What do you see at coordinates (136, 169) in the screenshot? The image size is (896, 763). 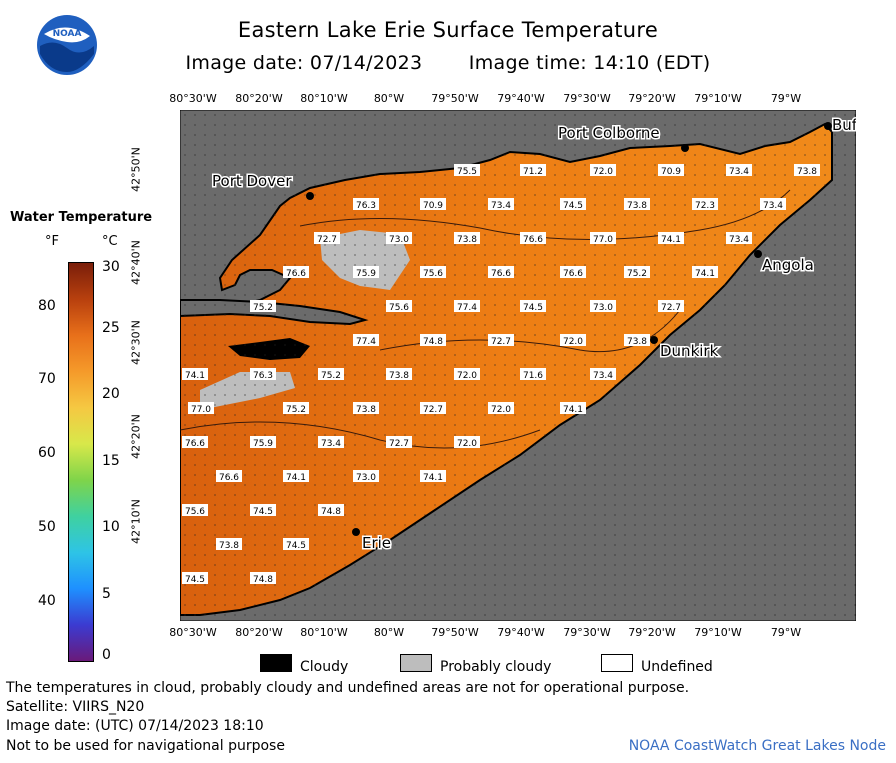 I see `lat-tick-label: 42°50'N` at bounding box center [136, 169].